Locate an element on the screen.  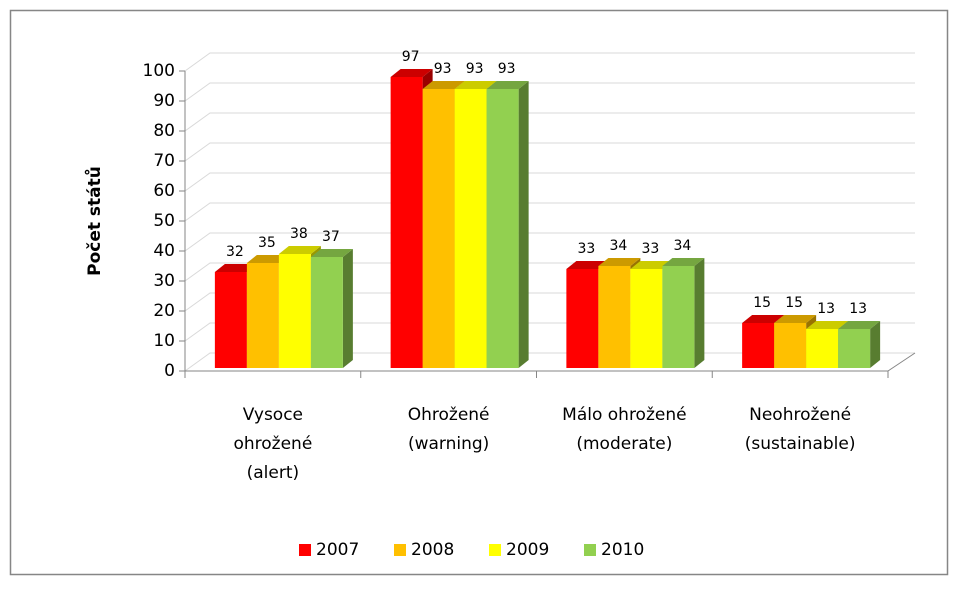
y-tick-label: 30 is located at coordinates (164, 281).